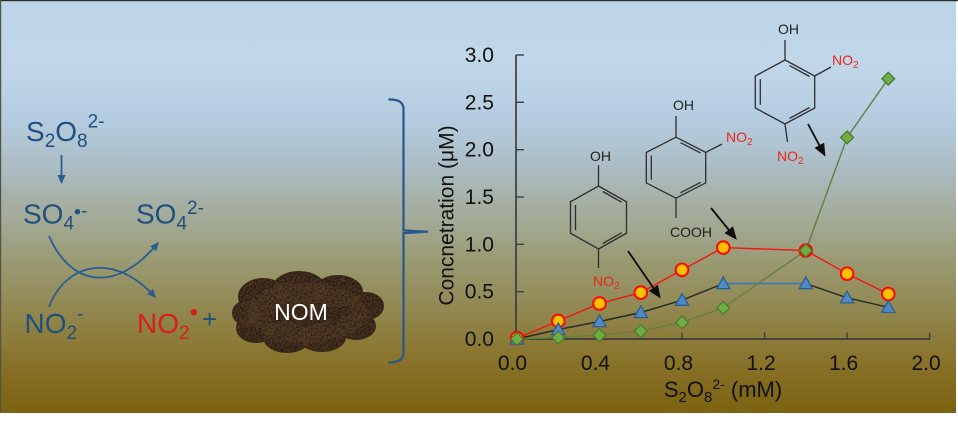 The image size is (958, 422). Describe the element at coordinates (760, 363) in the screenshot. I see `svg-text: 1.2` at that location.